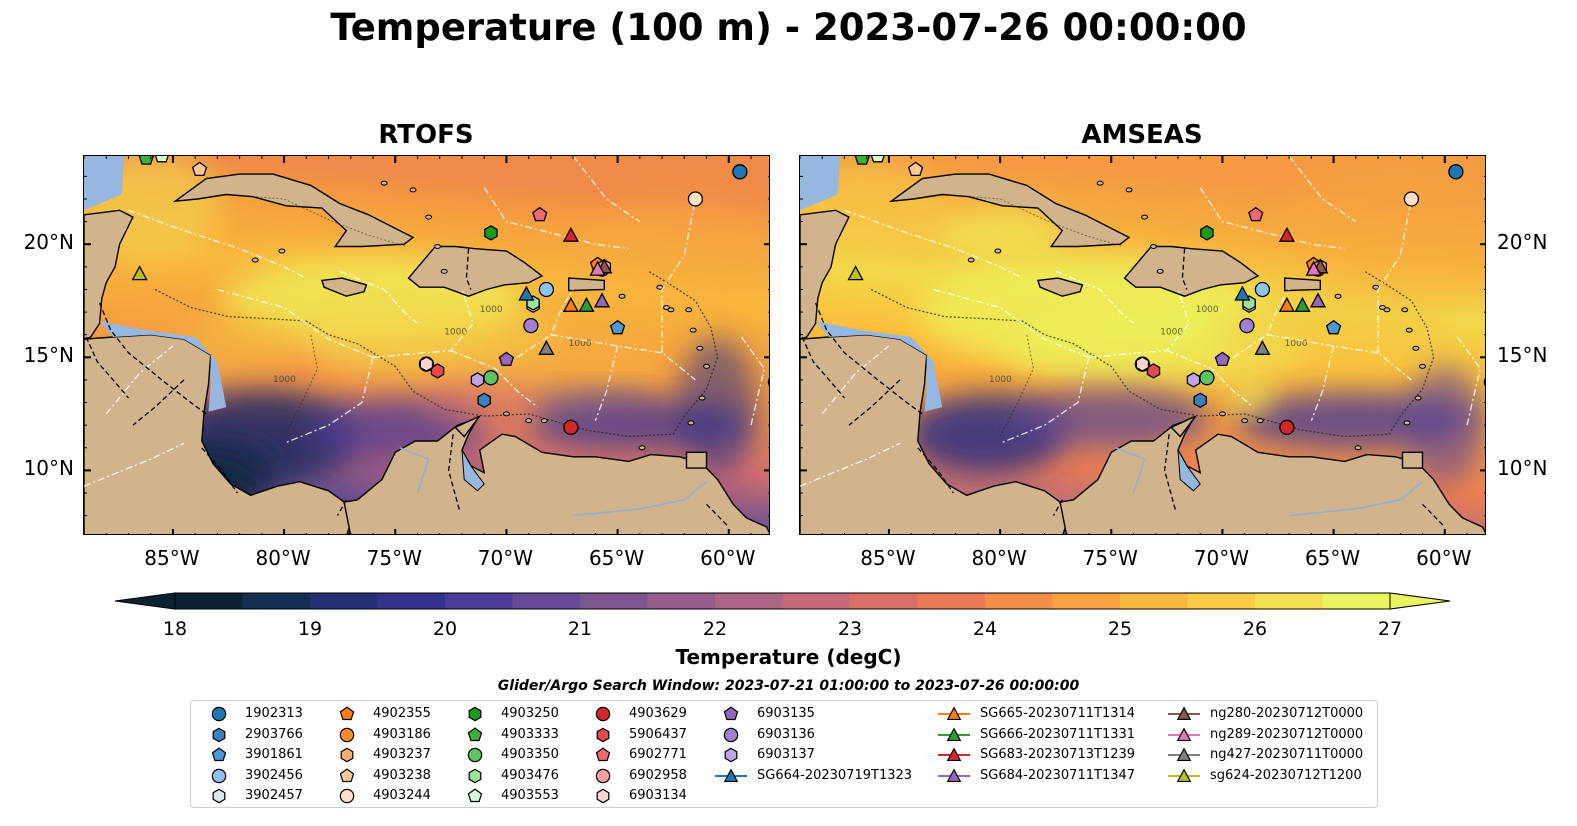 This screenshot has height=826, width=1577. I want to click on legend-label: 6903135, so click(786, 713).